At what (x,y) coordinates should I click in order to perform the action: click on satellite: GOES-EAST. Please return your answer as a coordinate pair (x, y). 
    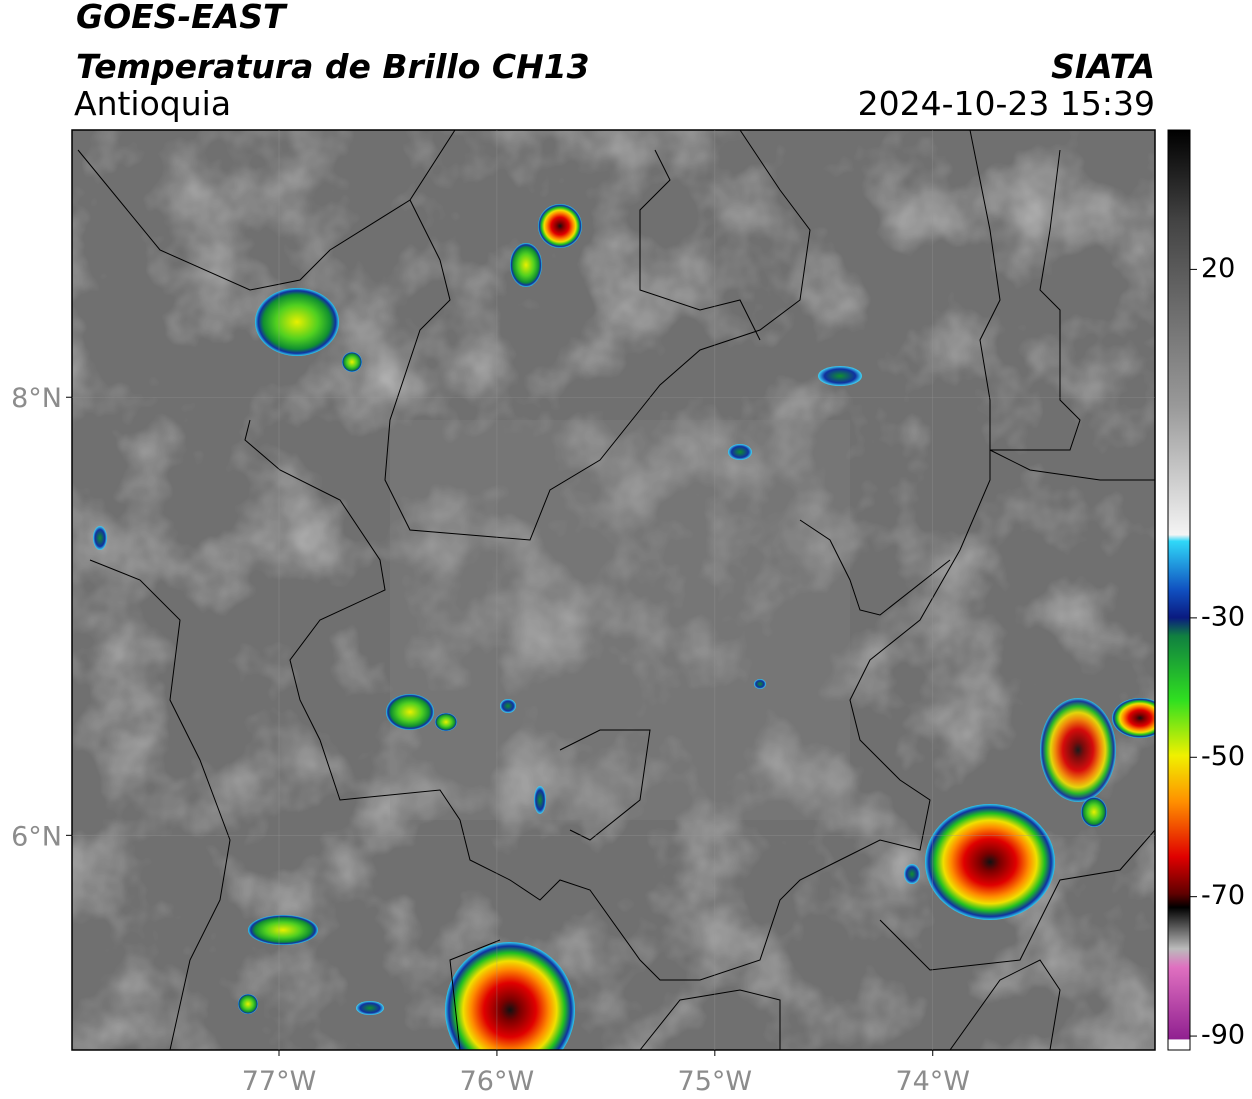
    Looking at the image, I should click on (182, 18).